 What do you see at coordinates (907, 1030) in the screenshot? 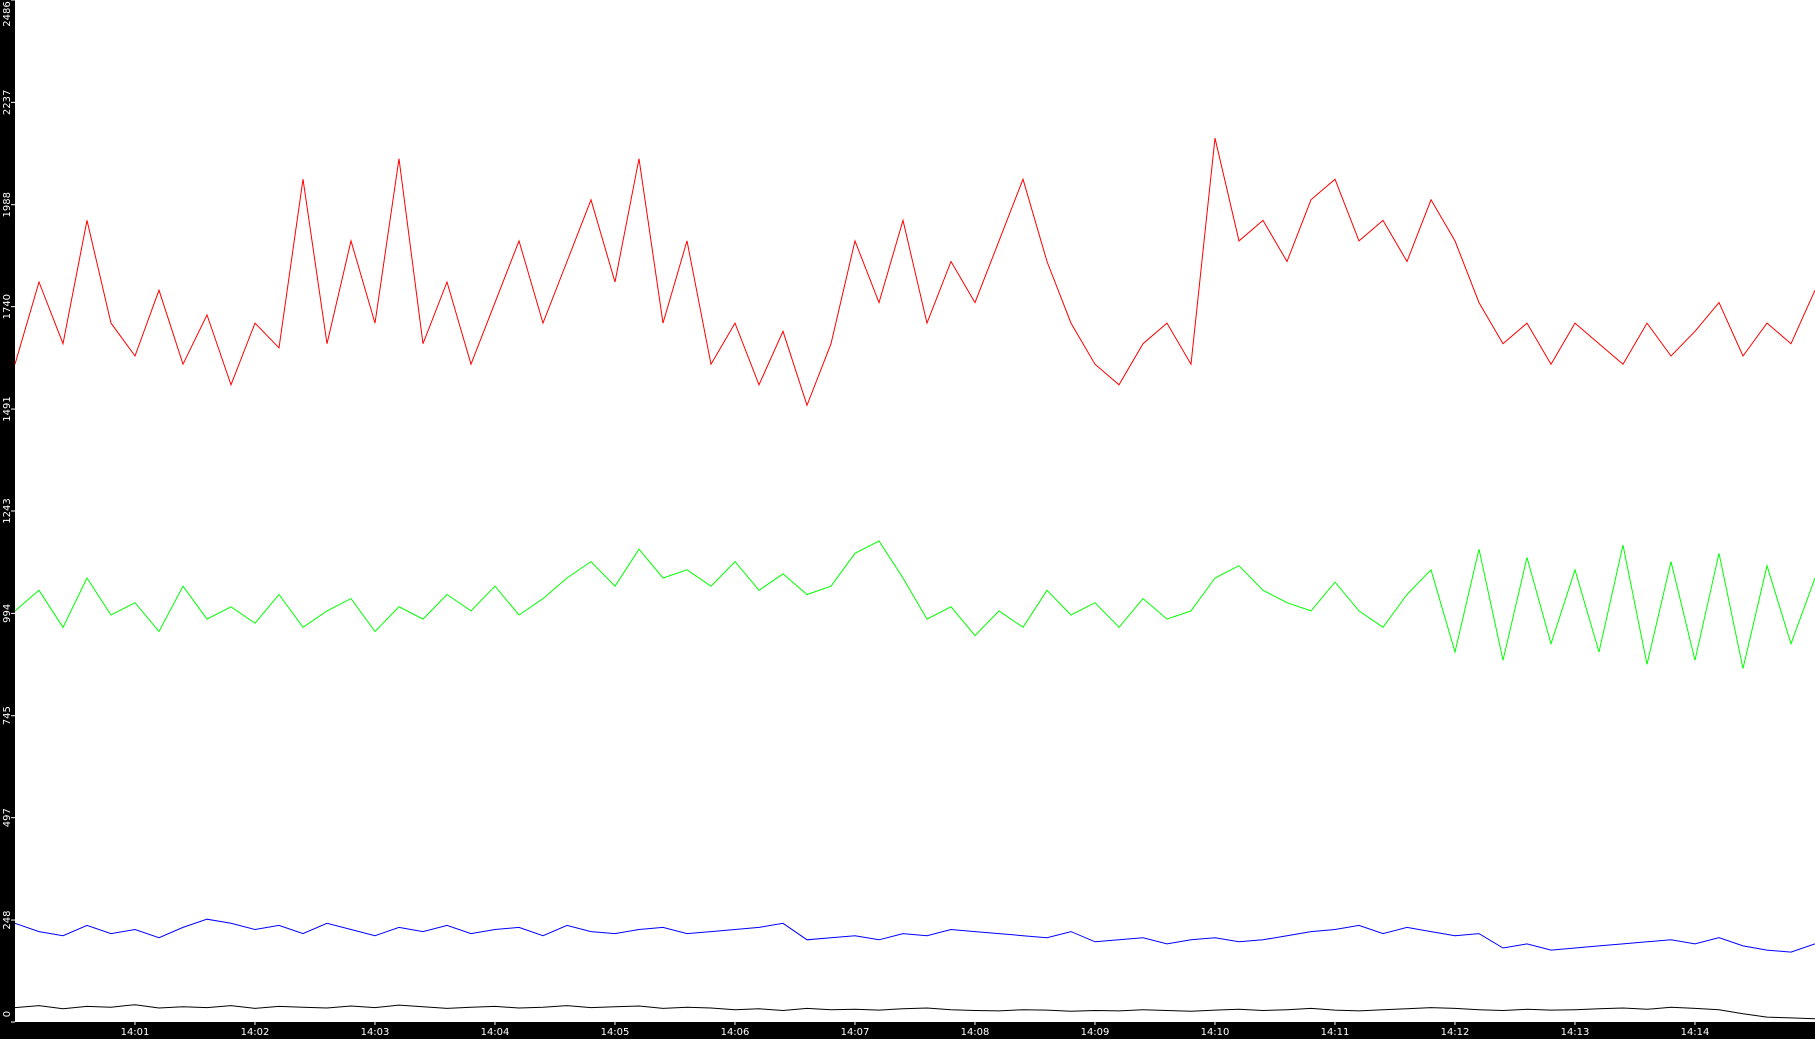
I see `x-axis-strip` at bounding box center [907, 1030].